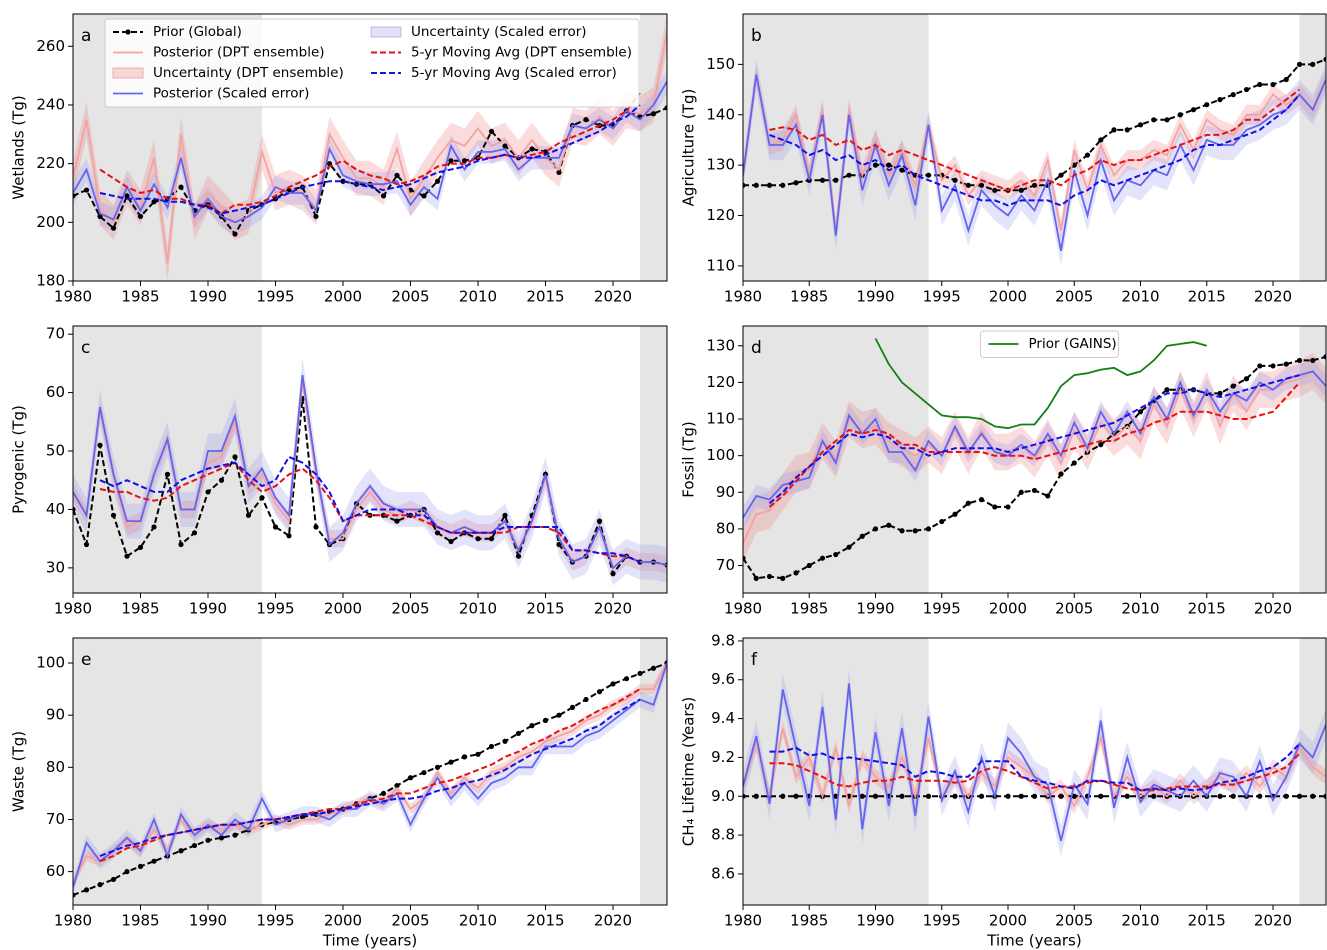 The image size is (1327, 950). Describe the element at coordinates (875, 609) in the screenshot. I see `x-tick-label: 1990` at that location.